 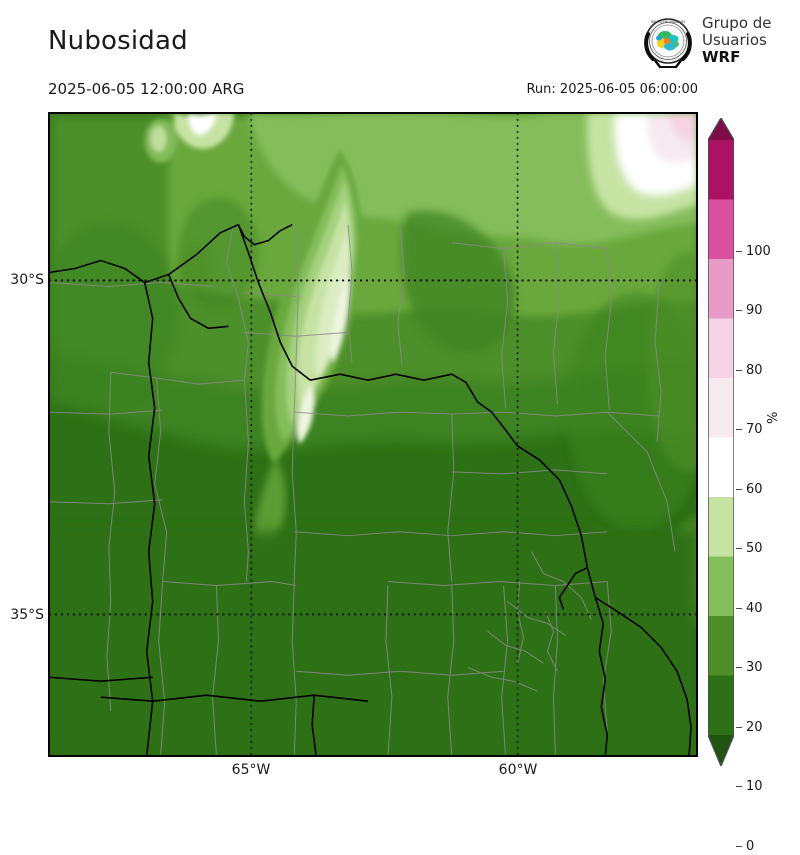 I want to click on tick-text: 90, so click(x=754, y=310).